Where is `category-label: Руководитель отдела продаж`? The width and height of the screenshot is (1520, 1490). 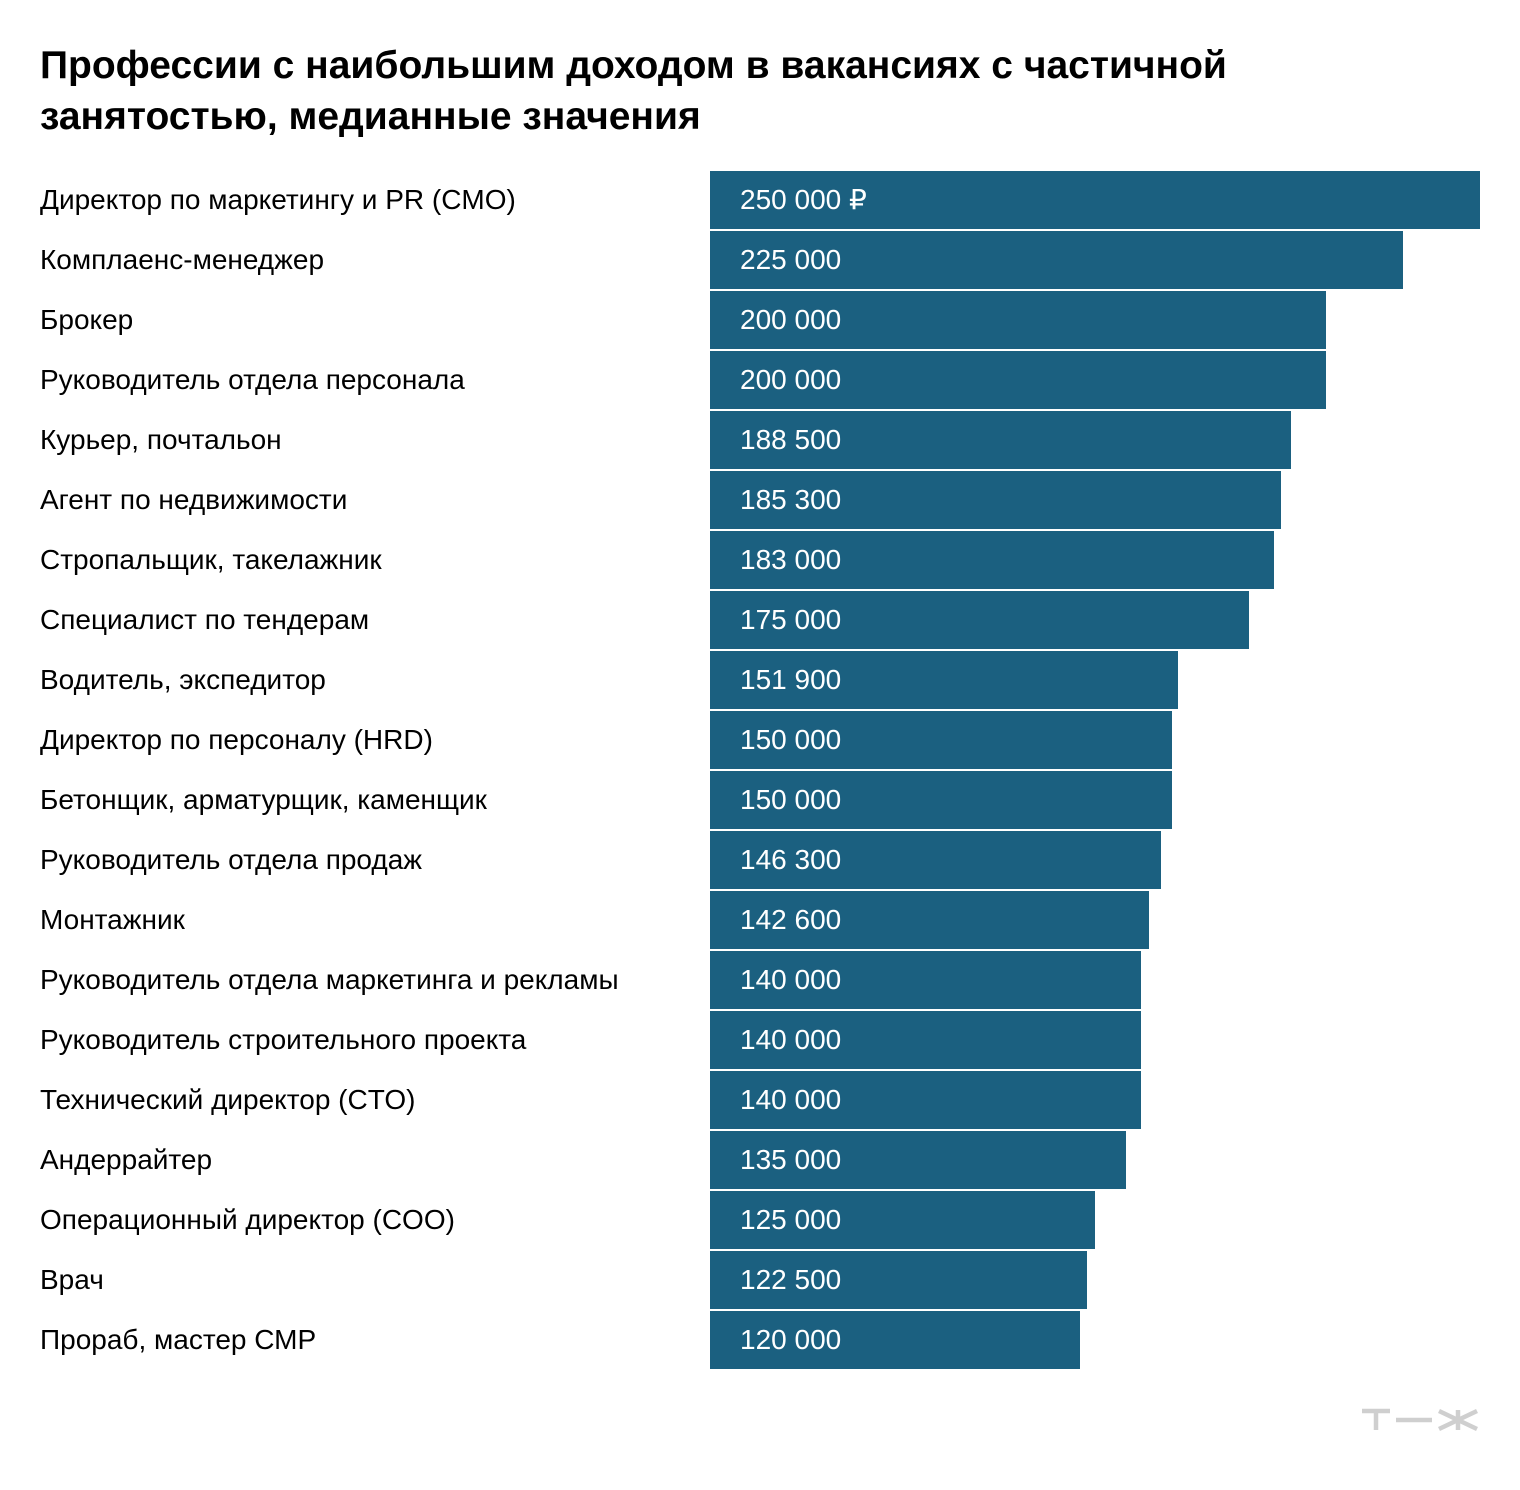 category-label: Руководитель отдела продаж is located at coordinates (231, 859).